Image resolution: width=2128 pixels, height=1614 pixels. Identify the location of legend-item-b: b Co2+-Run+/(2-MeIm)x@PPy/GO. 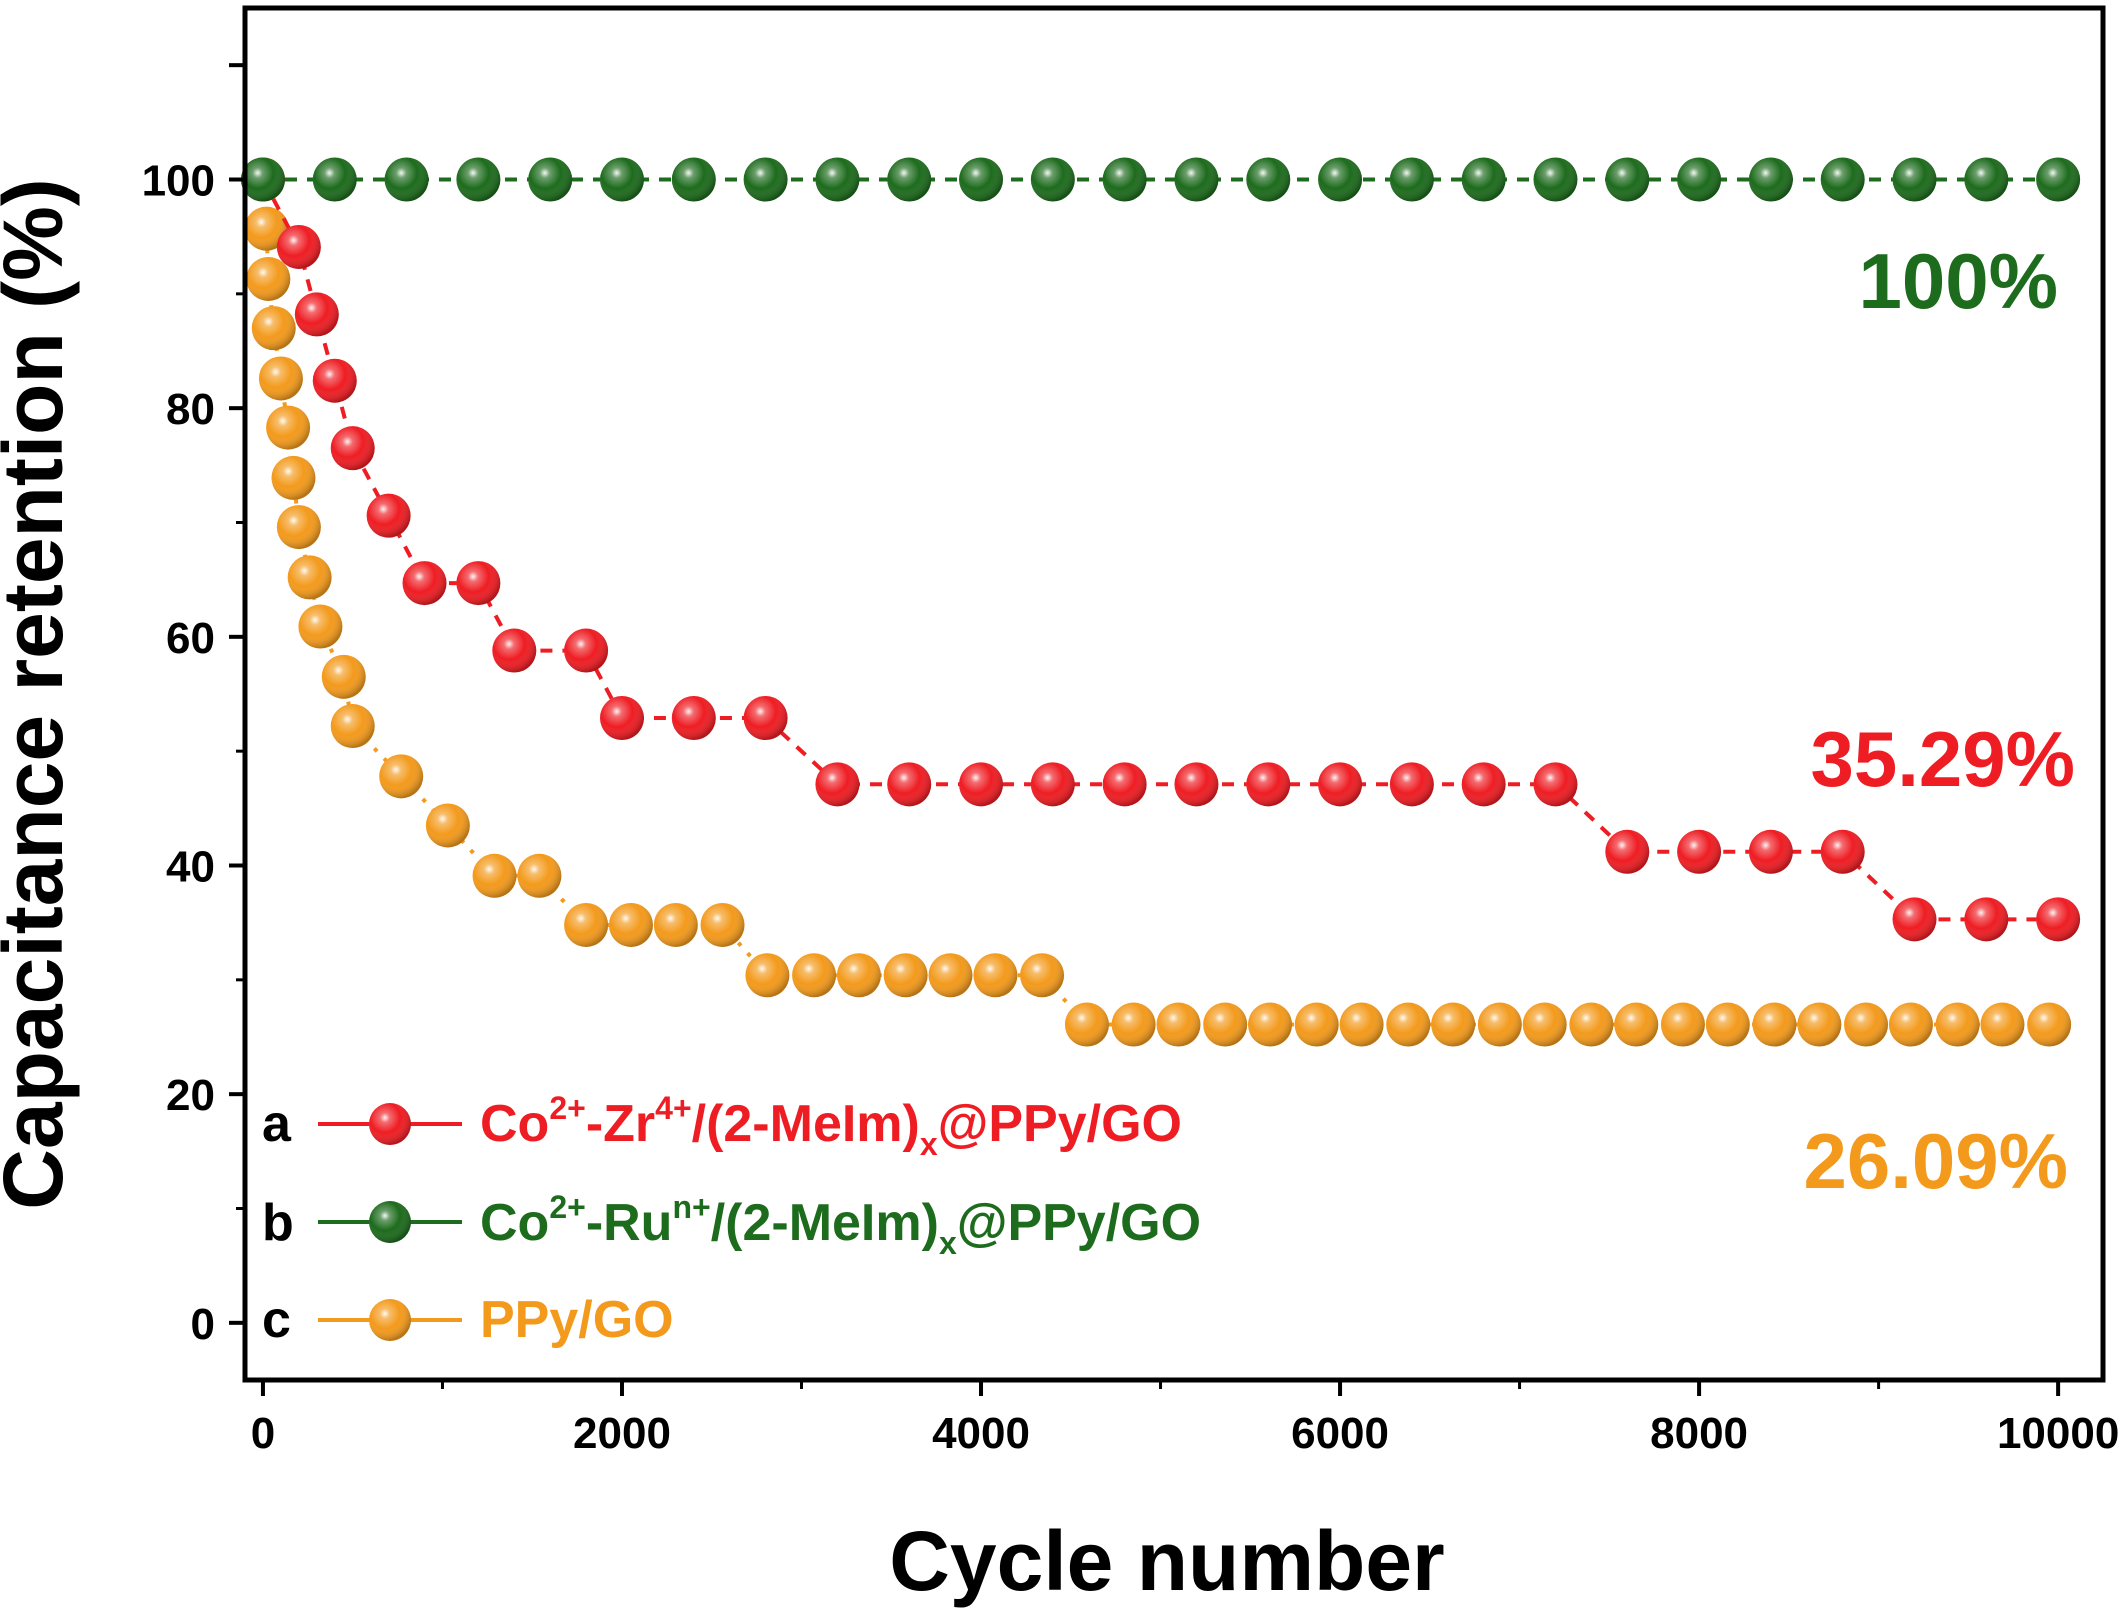
(731, 1225).